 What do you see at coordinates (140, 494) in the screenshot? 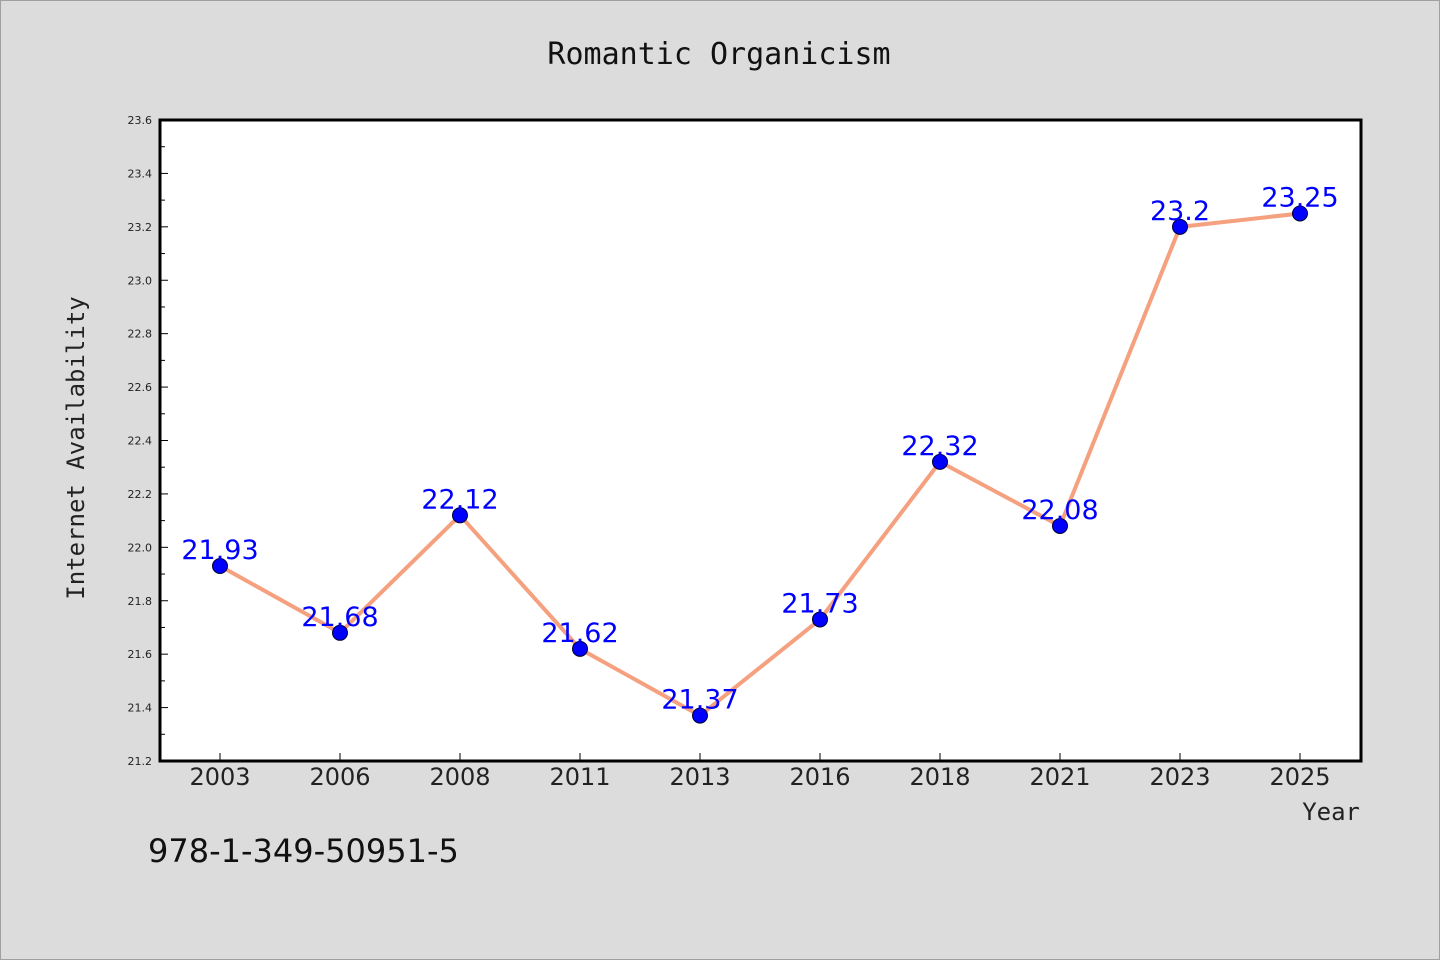
I see `y-tick-label: 22.2` at bounding box center [140, 494].